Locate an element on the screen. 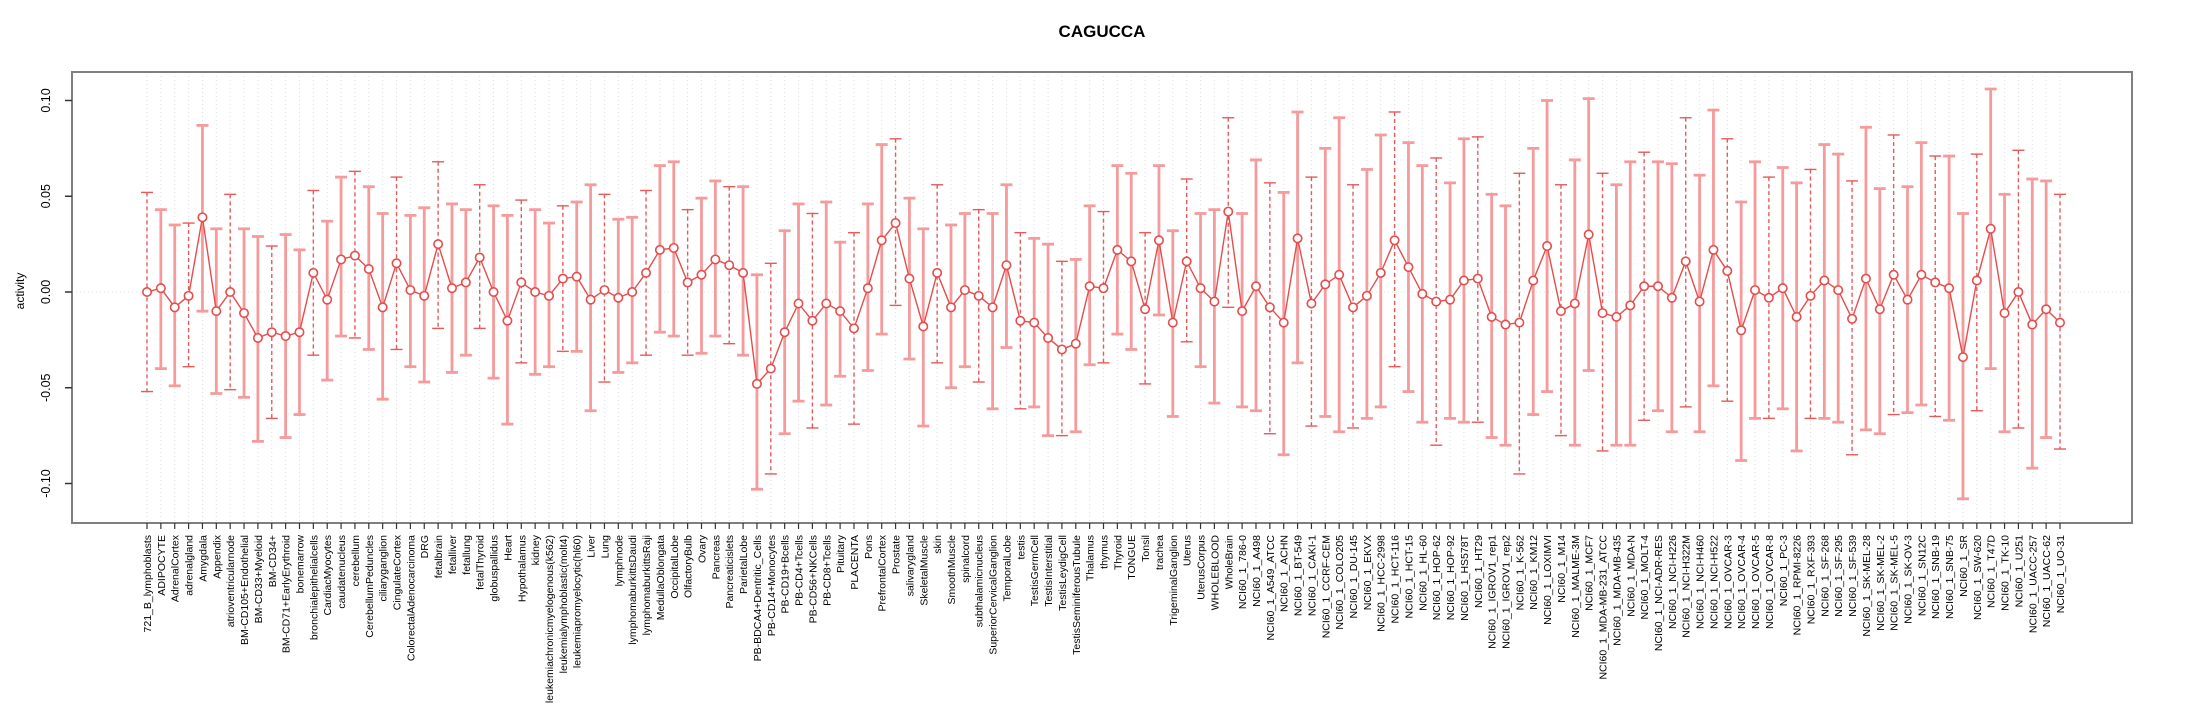 This screenshot has height=720, width=2205. x-tick-label: NCI60_1_MCF7 is located at coordinates (1590, 573).